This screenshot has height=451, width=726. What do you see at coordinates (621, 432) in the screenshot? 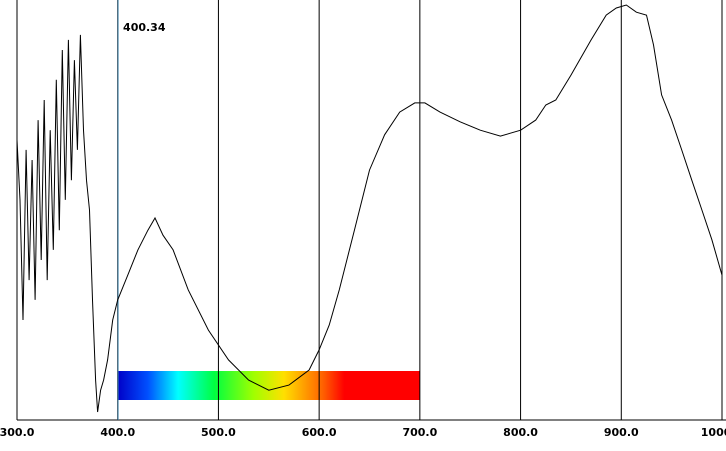
I see `x-tick-label: 900.0` at bounding box center [621, 432].